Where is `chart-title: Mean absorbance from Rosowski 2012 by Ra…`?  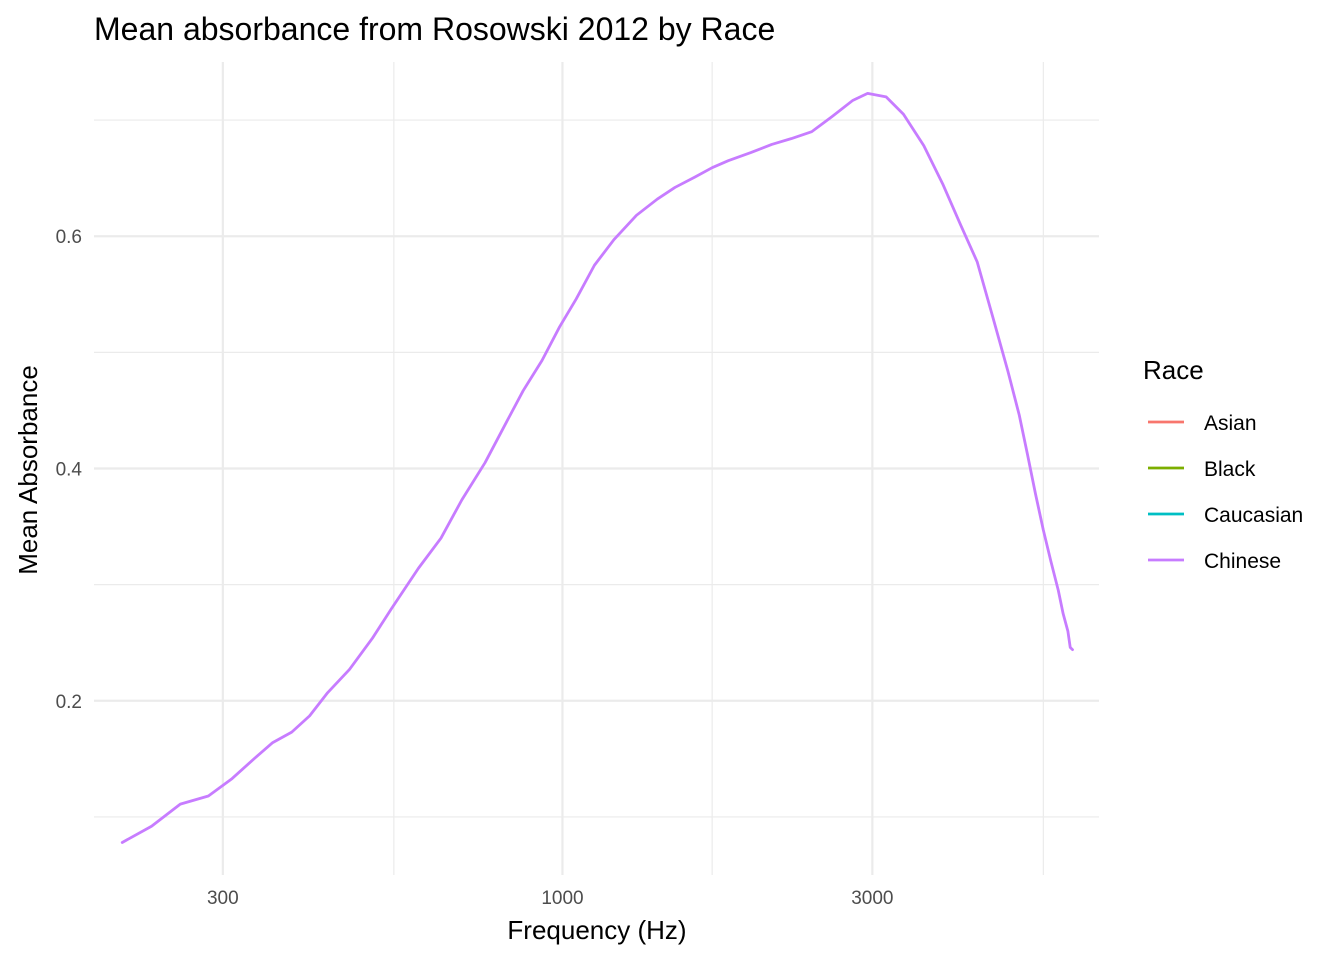
chart-title: Mean absorbance from Rosowski 2012 by Ra… is located at coordinates (434, 29).